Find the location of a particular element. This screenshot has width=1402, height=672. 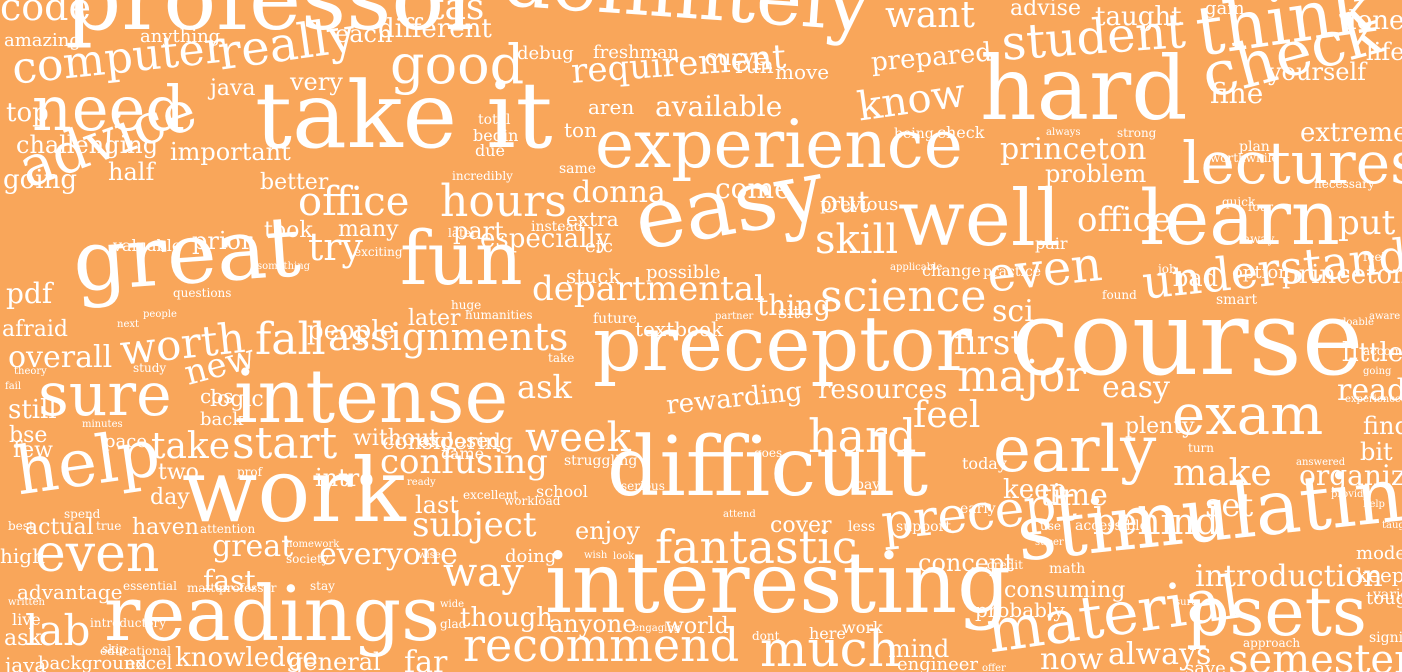

cloud-word: being is located at coordinates (914, 134).